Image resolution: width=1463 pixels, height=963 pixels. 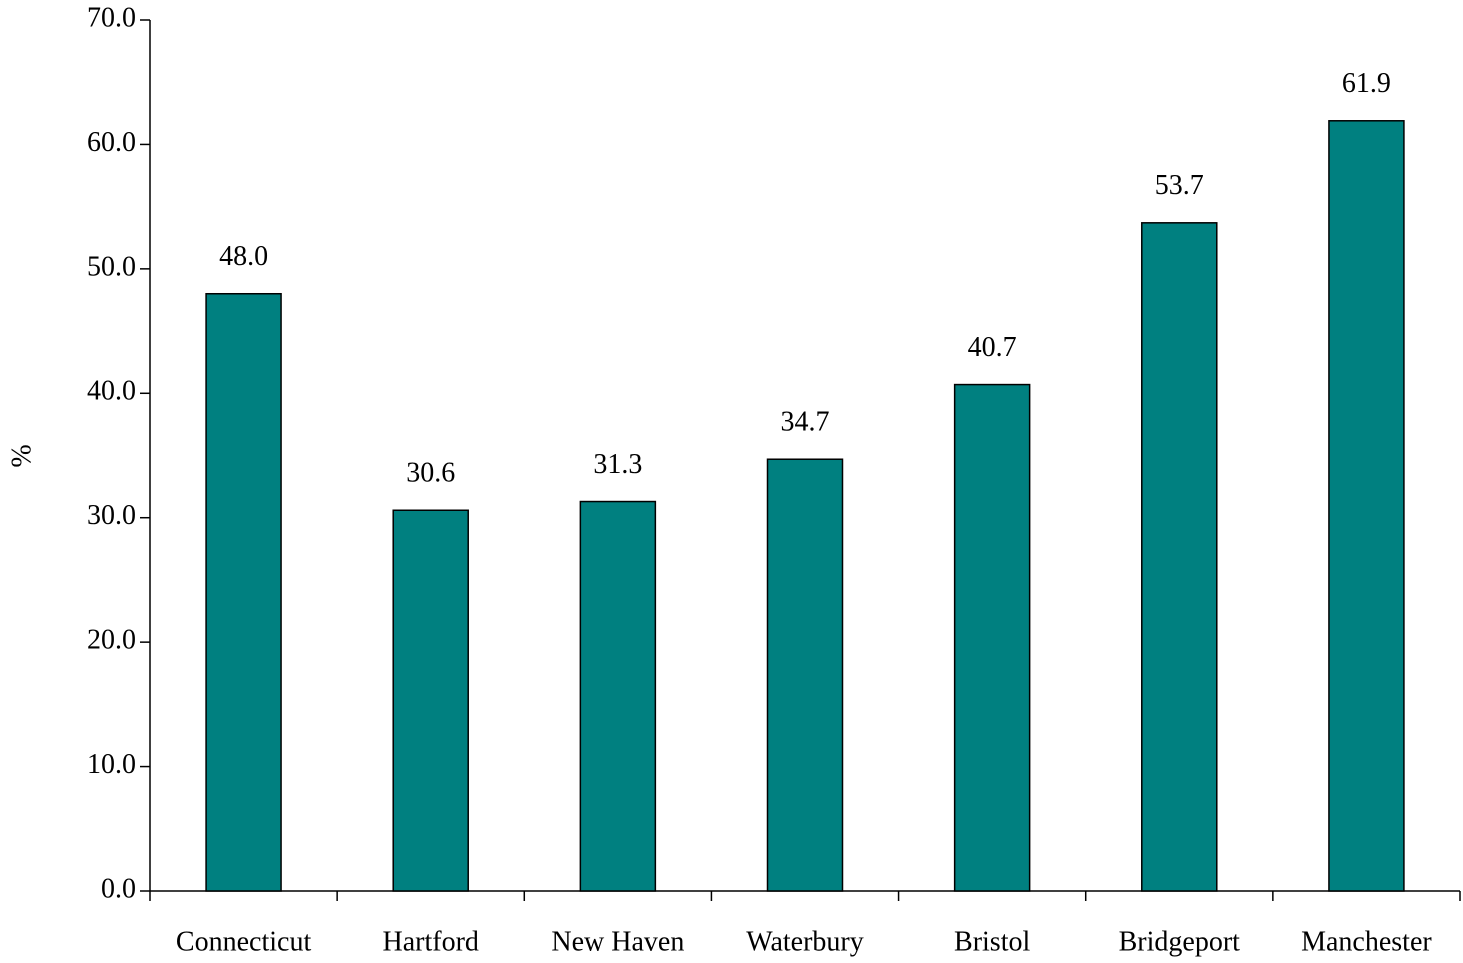 What do you see at coordinates (617, 464) in the screenshot?
I see `data-label: 31.3` at bounding box center [617, 464].